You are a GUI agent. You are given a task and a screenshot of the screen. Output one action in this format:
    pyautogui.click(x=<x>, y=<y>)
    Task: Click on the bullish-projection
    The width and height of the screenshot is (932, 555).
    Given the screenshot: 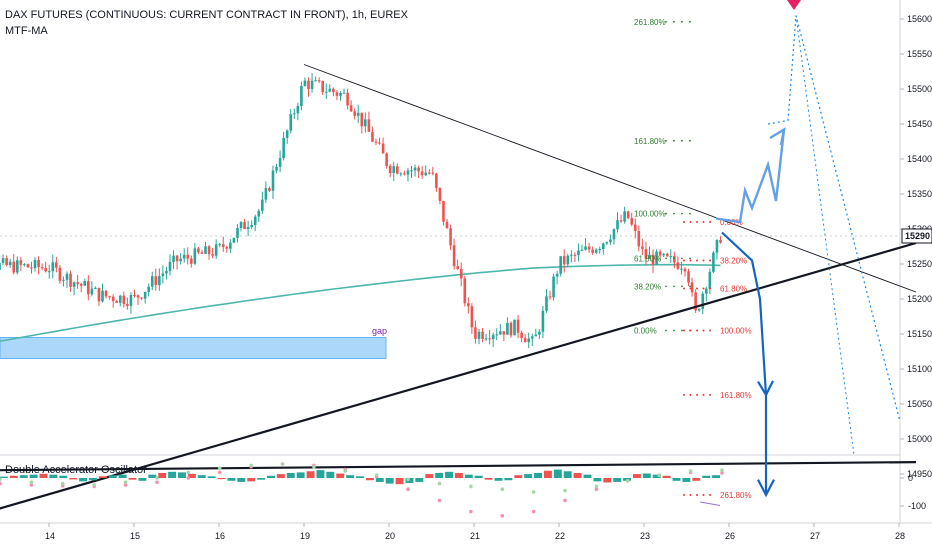 What is the action you would take?
    pyautogui.click(x=750, y=176)
    